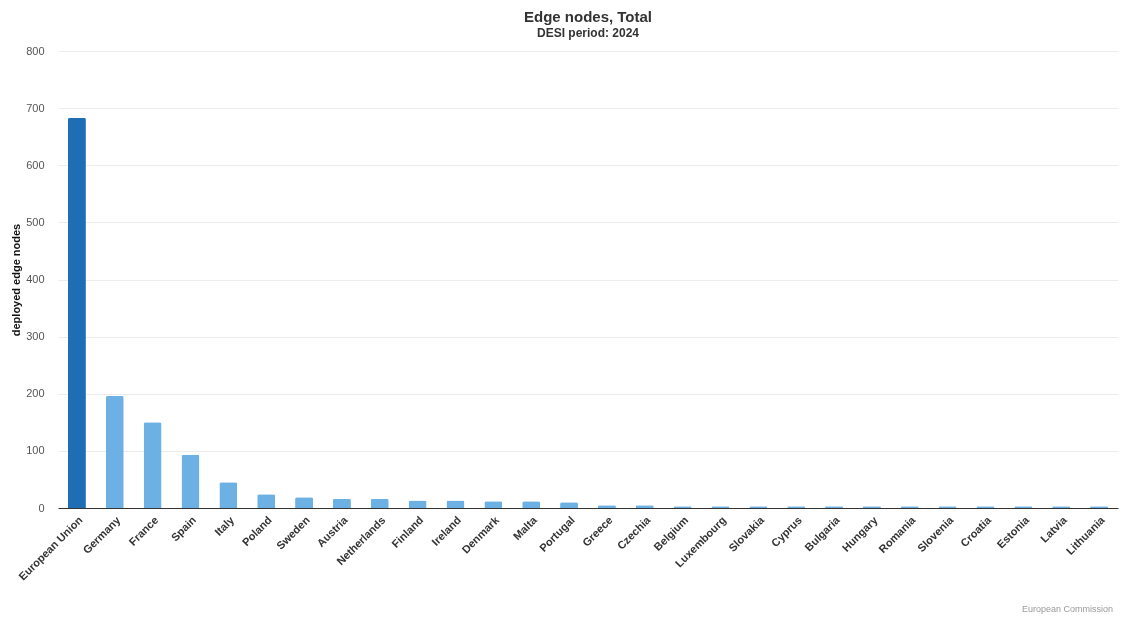  I want to click on chart-subtitle: DESI period: 2024, so click(588, 33).